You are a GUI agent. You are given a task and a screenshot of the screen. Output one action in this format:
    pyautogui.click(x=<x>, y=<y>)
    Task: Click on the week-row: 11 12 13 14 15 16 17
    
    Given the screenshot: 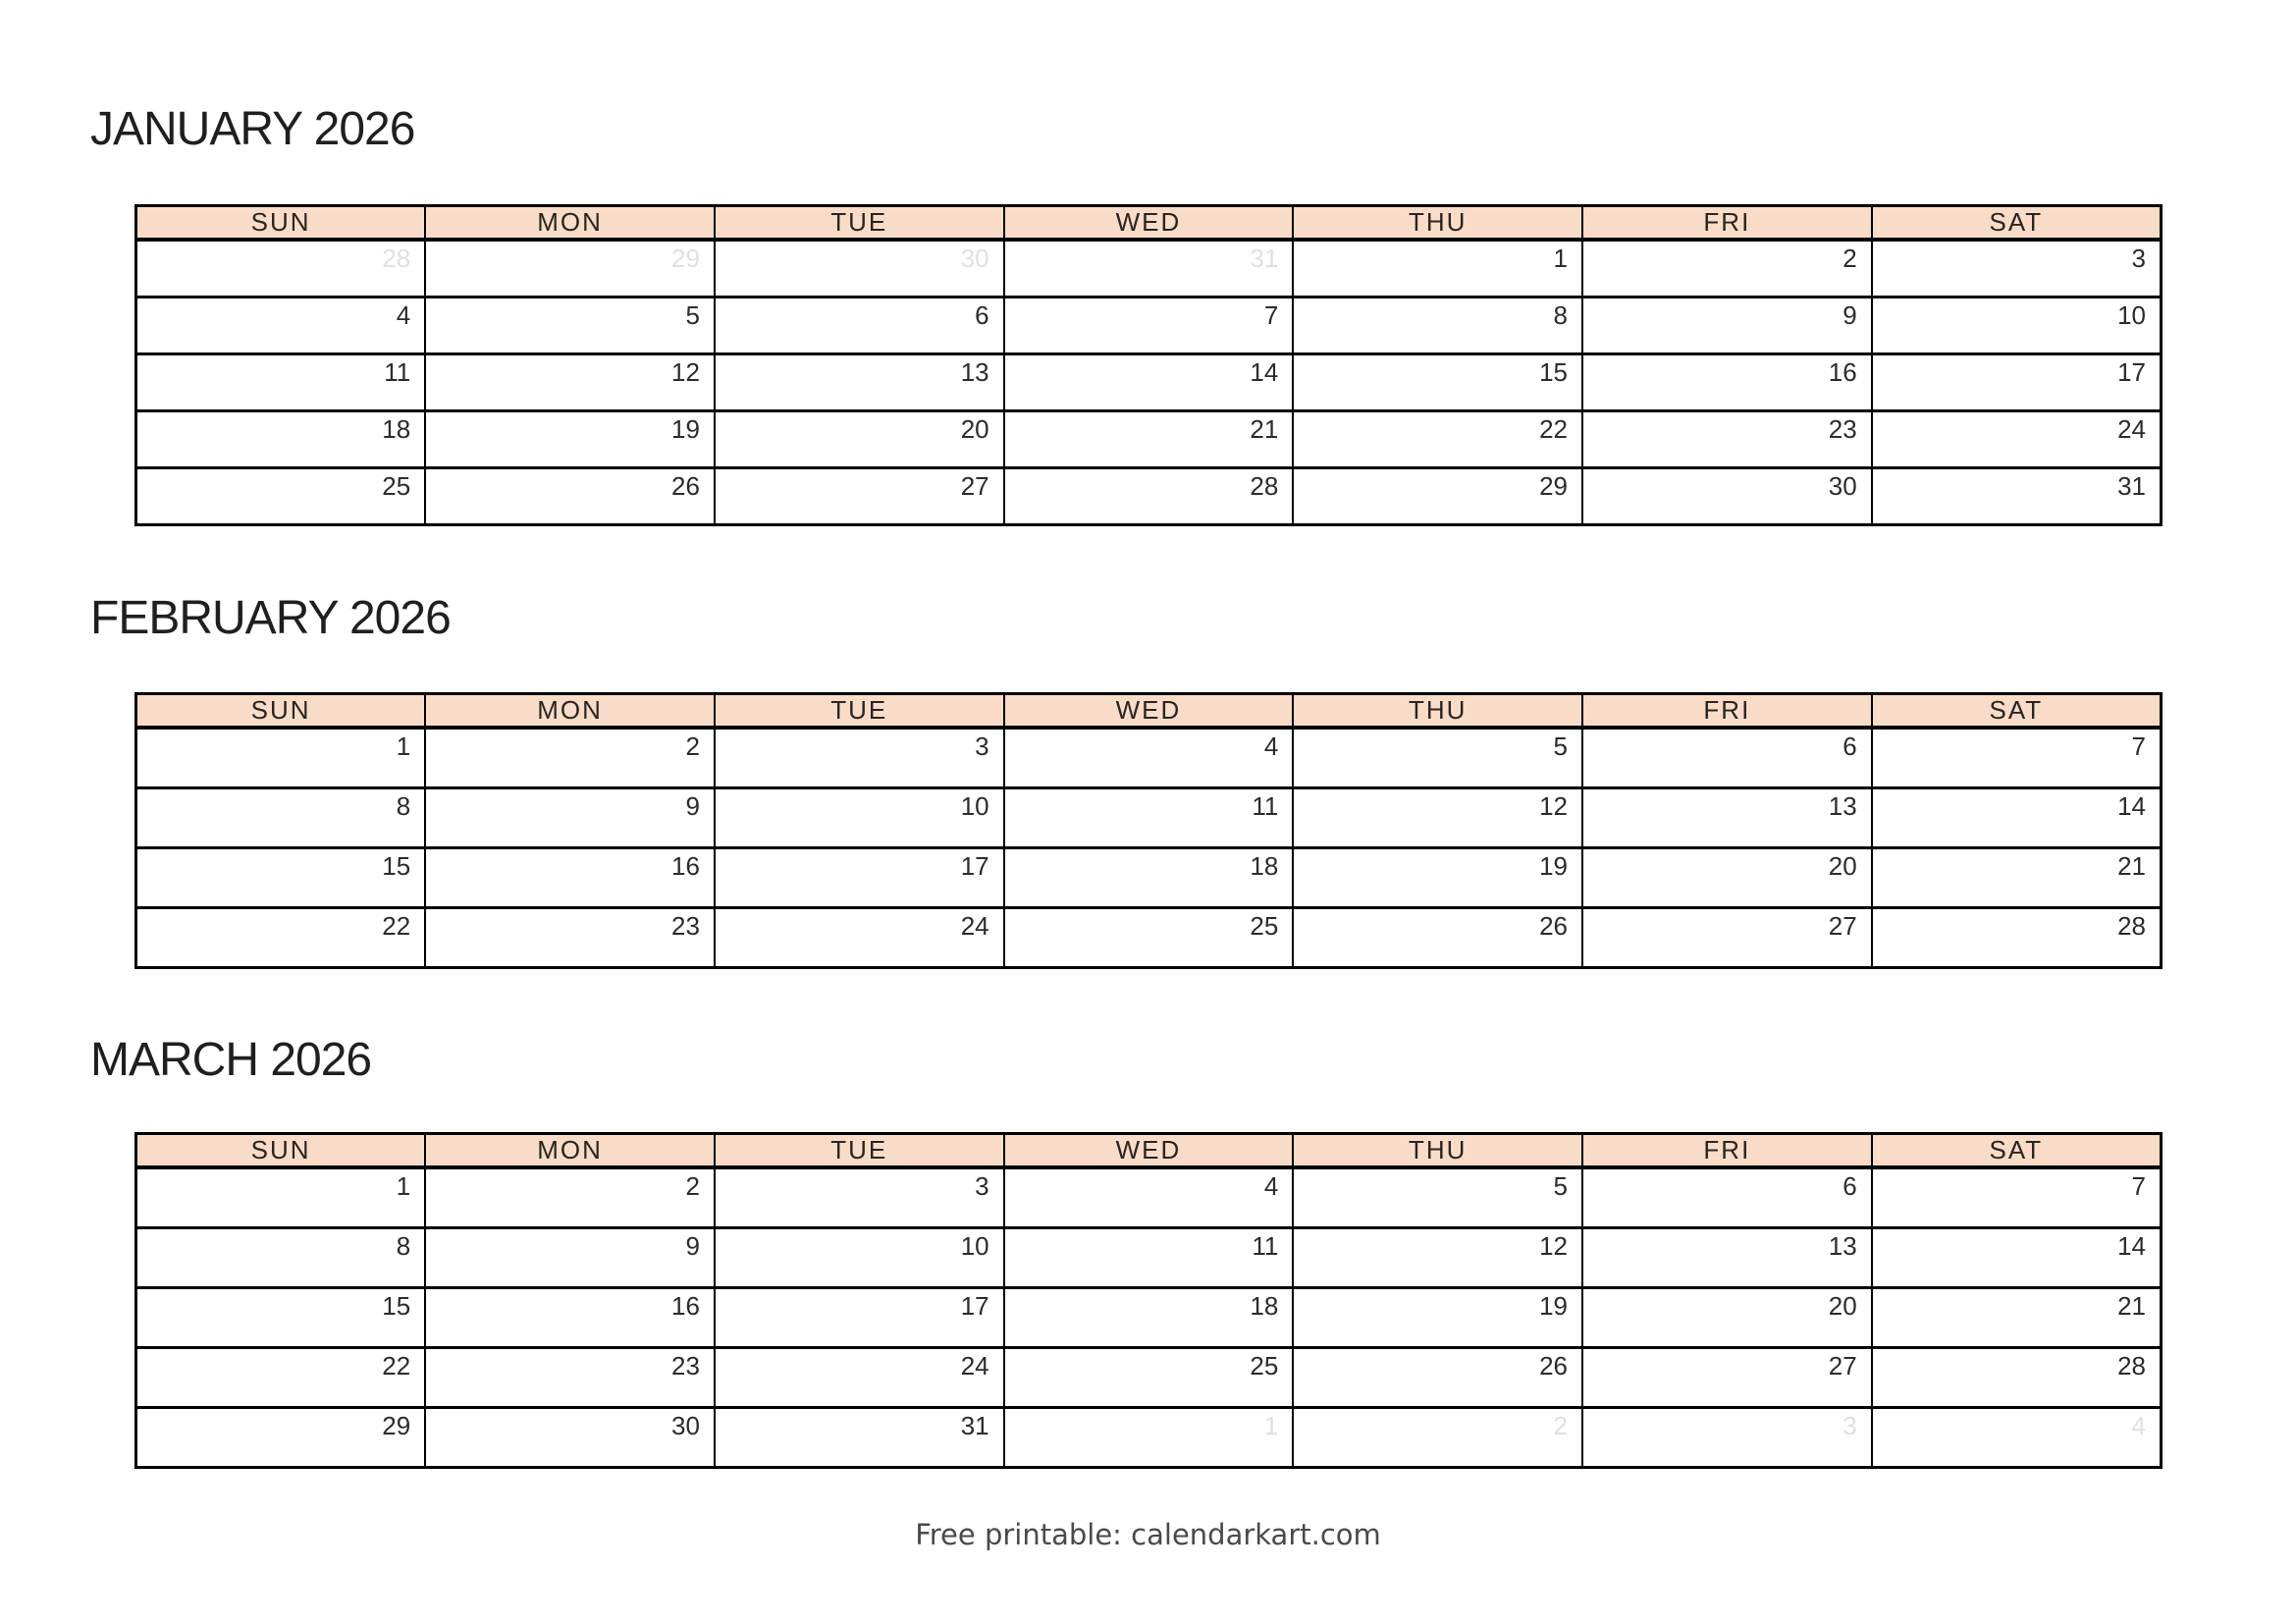 What is the action you would take?
    pyautogui.click(x=1148, y=382)
    